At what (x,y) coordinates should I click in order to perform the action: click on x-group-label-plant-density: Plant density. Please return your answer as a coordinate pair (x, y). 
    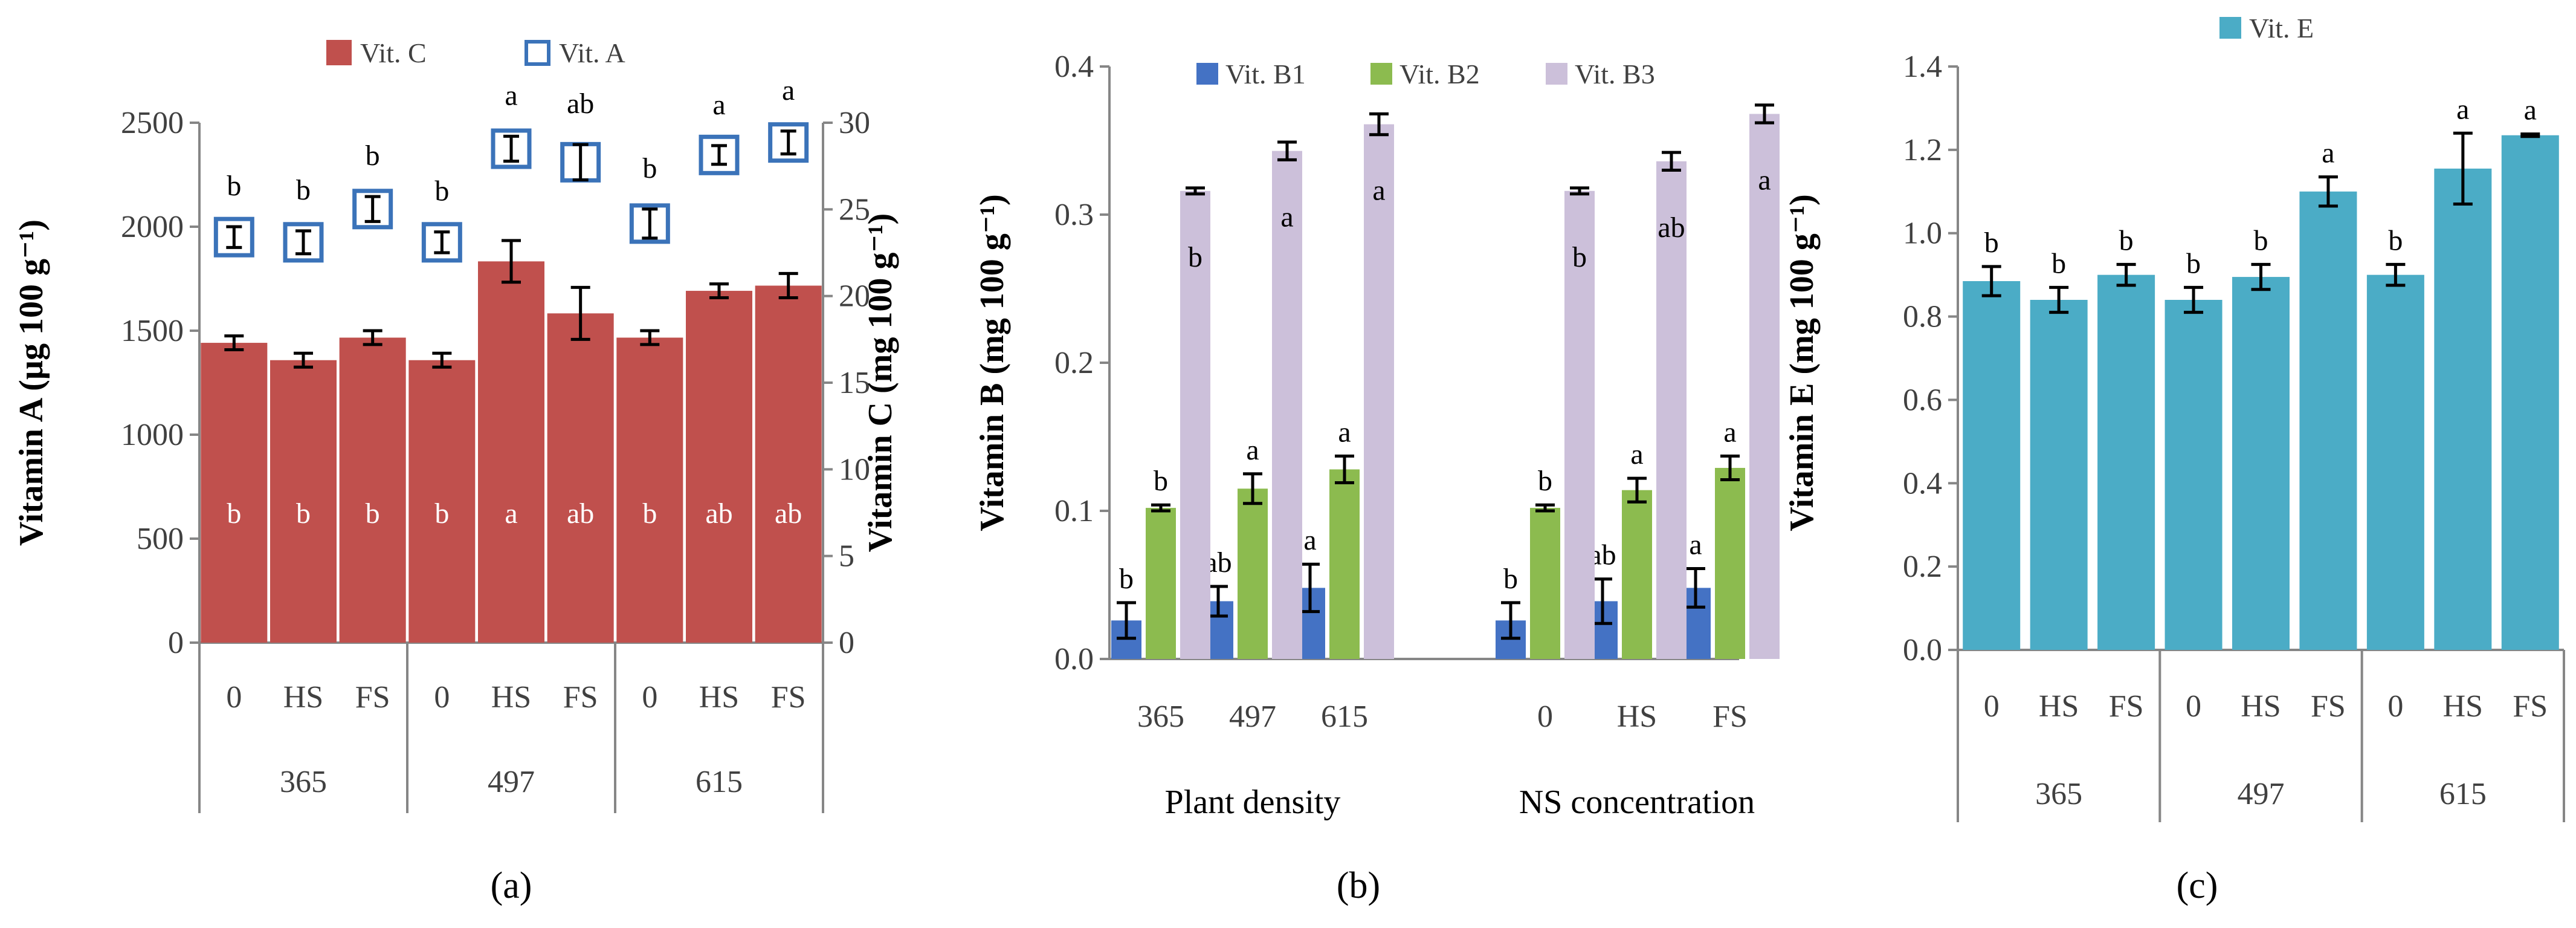
    Looking at the image, I should click on (1253, 802).